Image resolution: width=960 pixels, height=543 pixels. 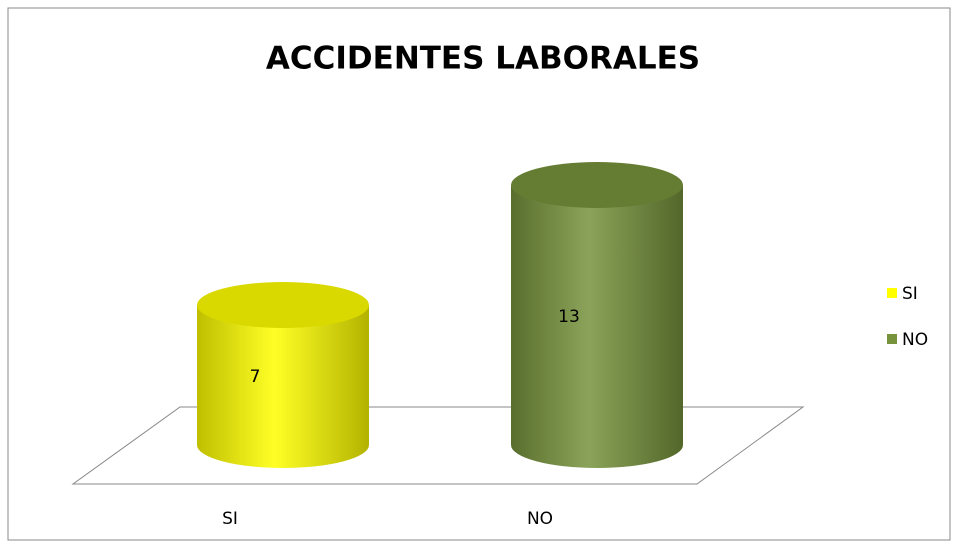 What do you see at coordinates (230, 519) in the screenshot?
I see `x-tick-label: SI` at bounding box center [230, 519].